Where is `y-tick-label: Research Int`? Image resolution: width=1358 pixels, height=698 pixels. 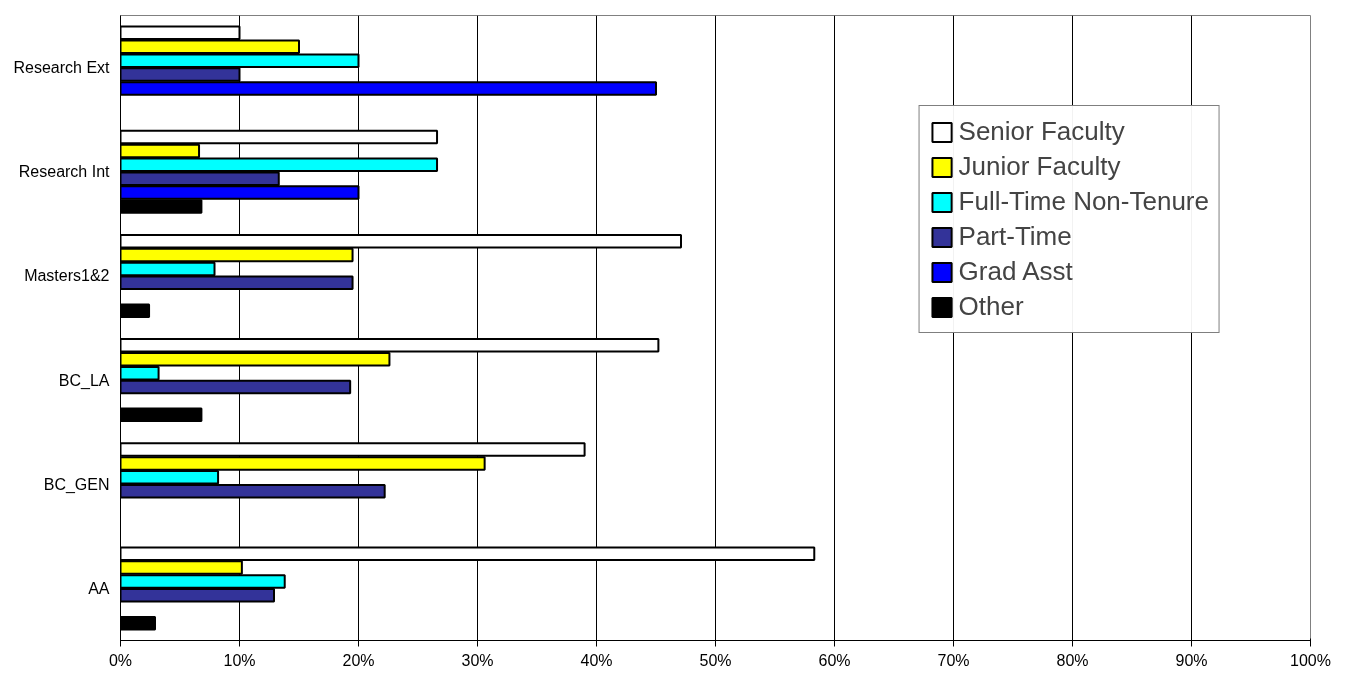
y-tick-label: Research Int is located at coordinates (64, 172).